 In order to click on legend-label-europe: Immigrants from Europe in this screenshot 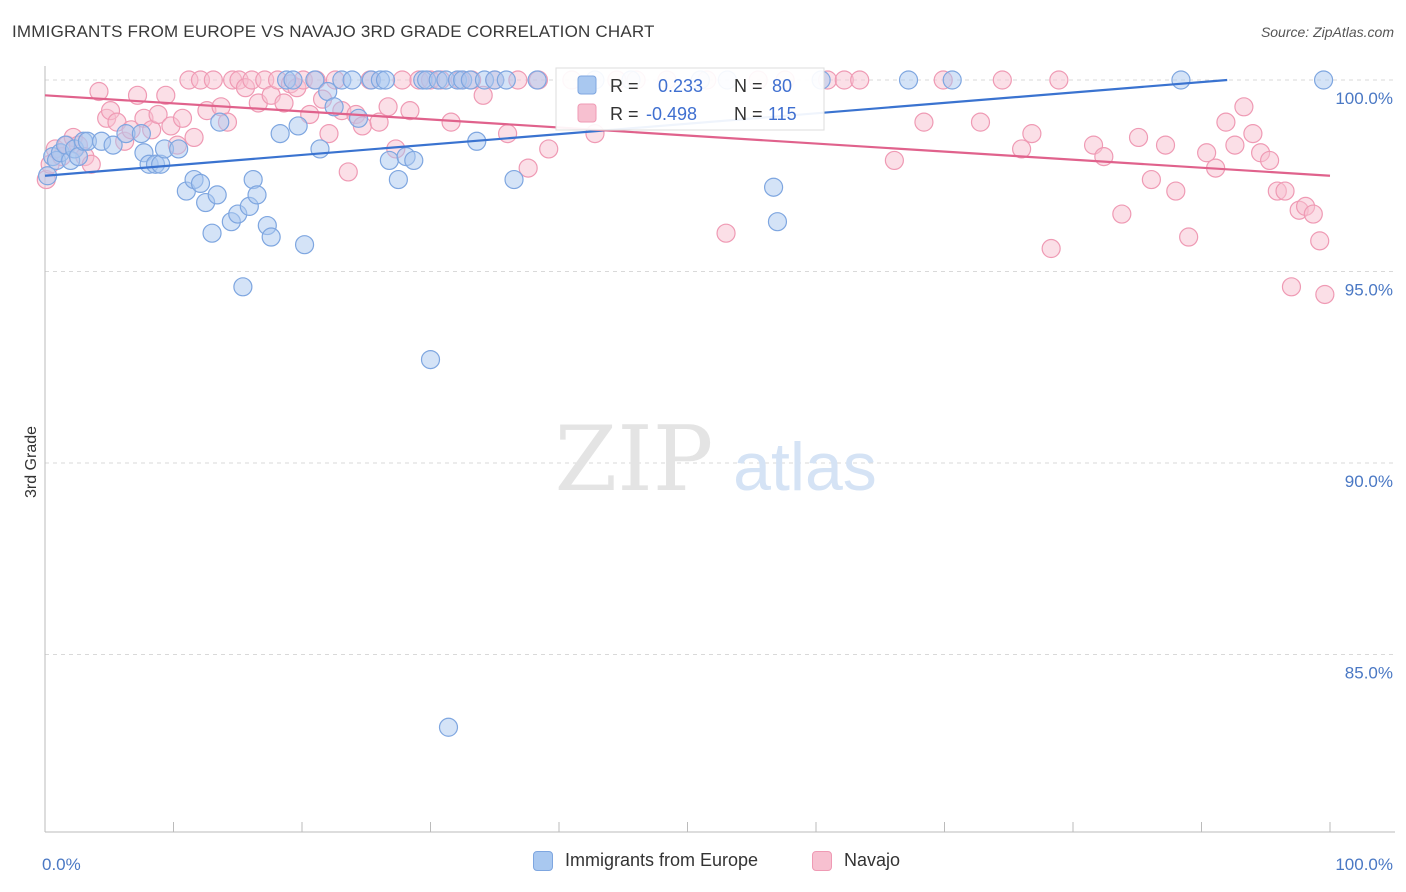, I will do `click(662, 860)`.